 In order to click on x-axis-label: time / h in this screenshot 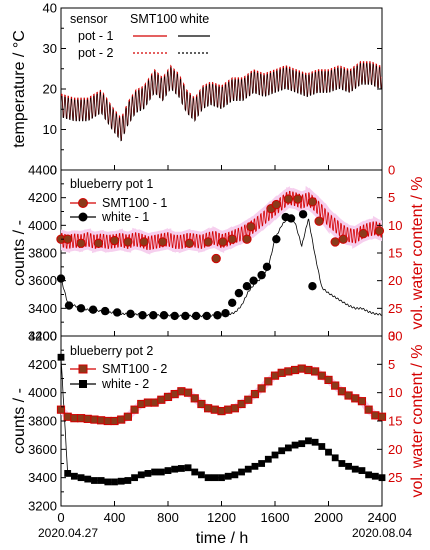, I will do `click(222, 538)`.